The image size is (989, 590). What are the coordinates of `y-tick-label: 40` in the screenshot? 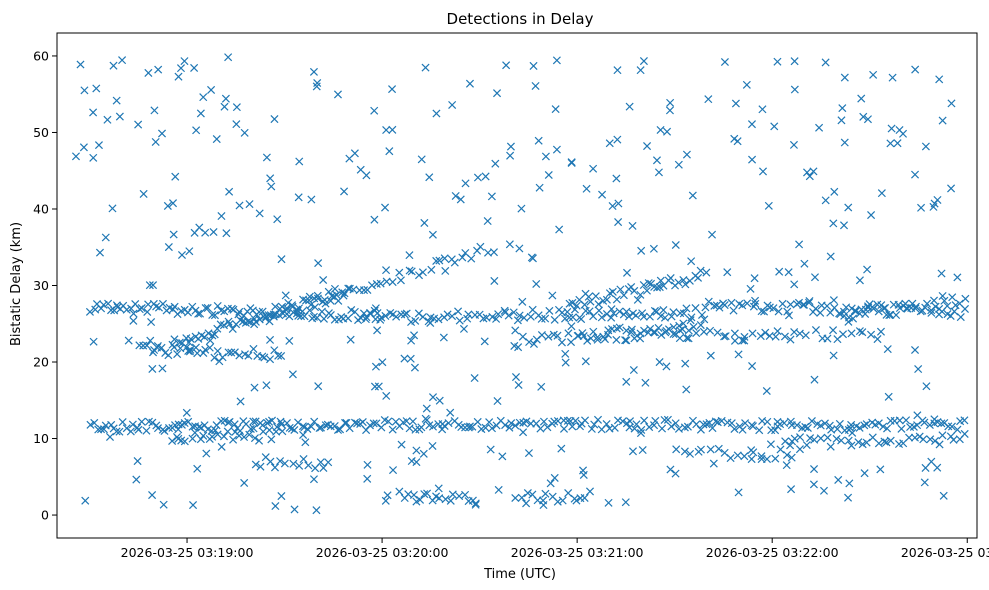 It's located at (41, 208).